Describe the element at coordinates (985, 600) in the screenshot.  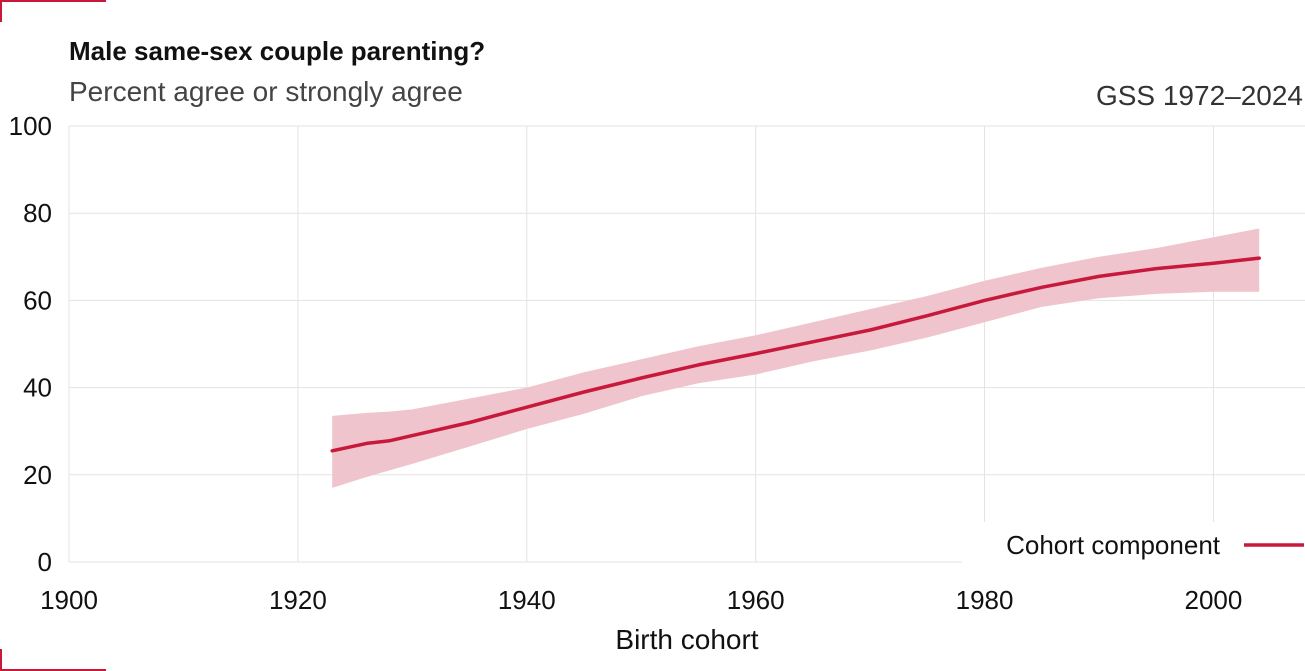
I see `x-tick-label: 1980` at that location.